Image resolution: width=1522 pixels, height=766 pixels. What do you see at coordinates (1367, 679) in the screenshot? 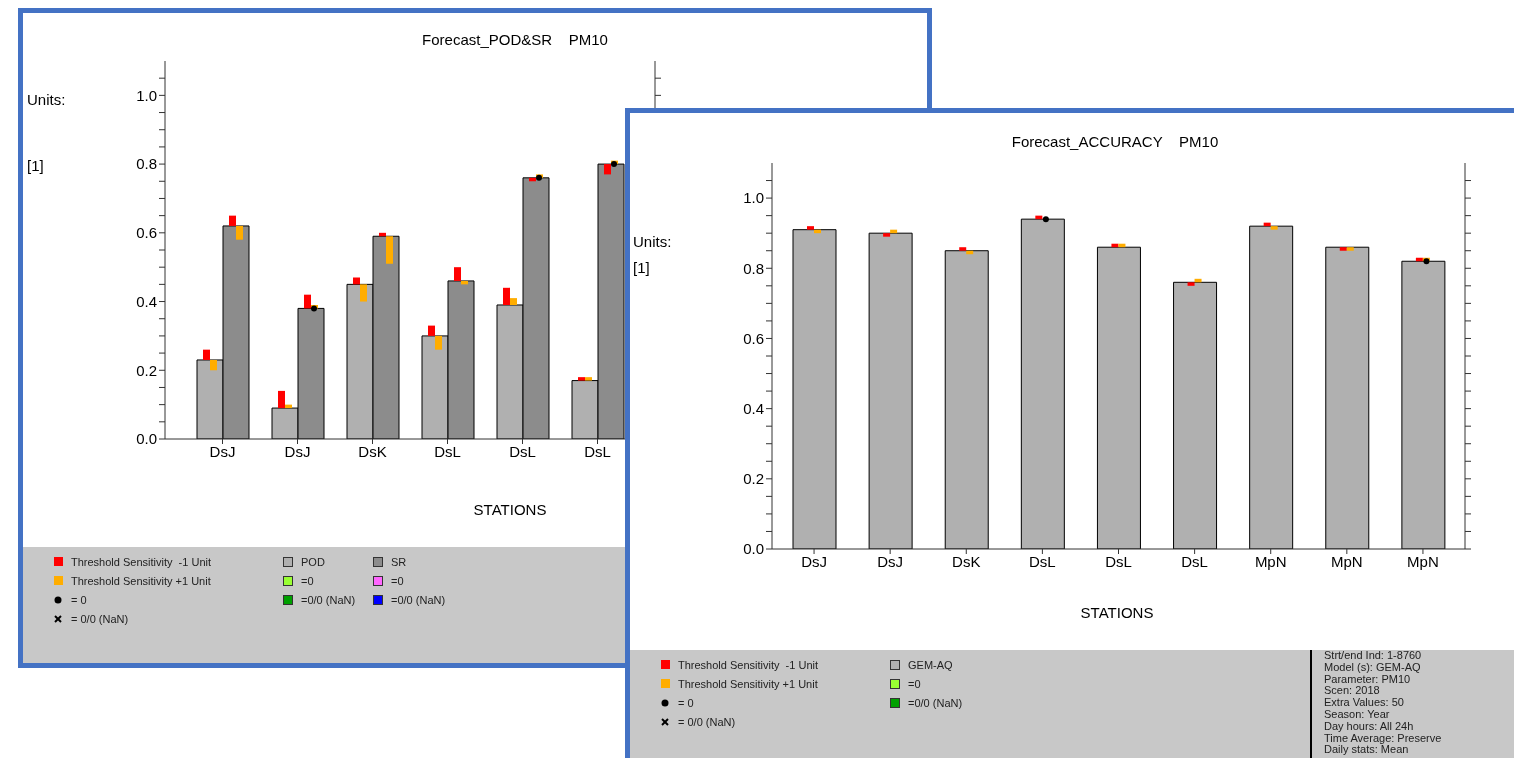
I see `text: Parameter: PM10` at bounding box center [1367, 679].